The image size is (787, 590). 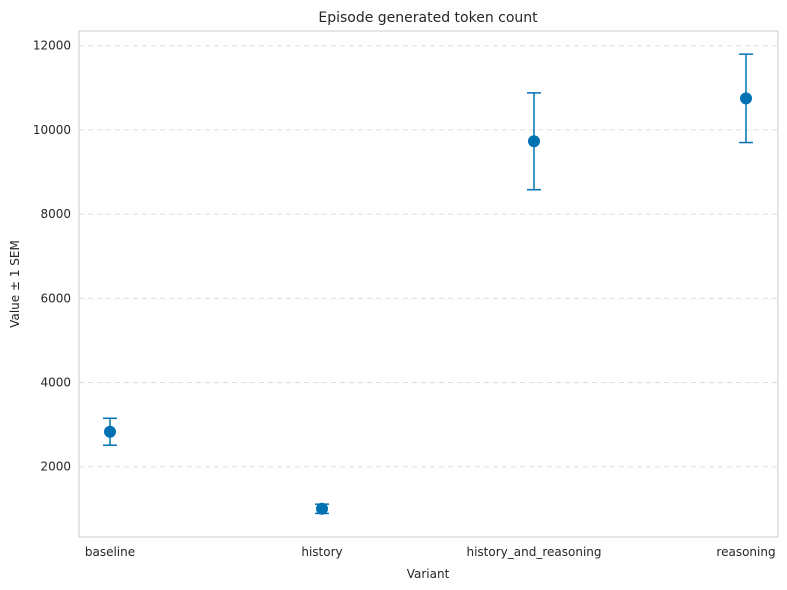 I want to click on x-tick-label: history_and_reasoning, so click(x=533, y=552).